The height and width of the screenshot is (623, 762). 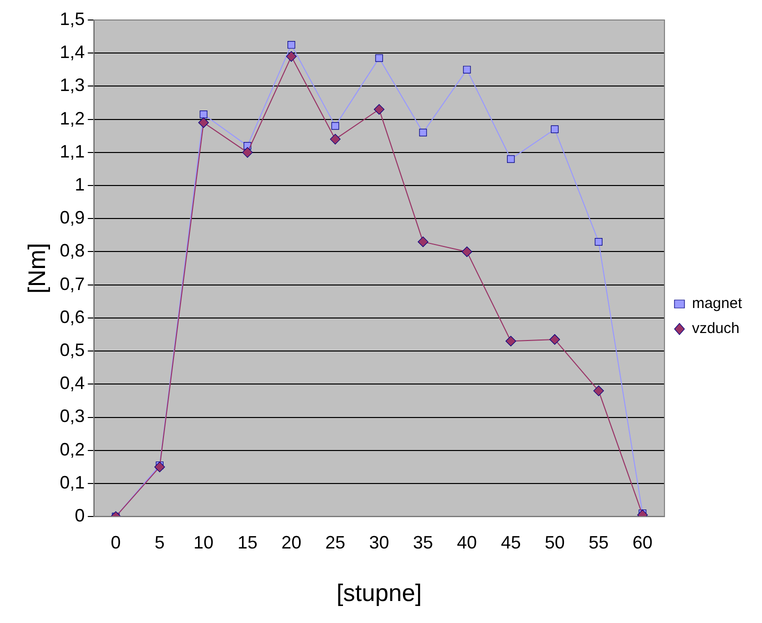 What do you see at coordinates (291, 542) in the screenshot?
I see `x-tick-label: 20` at bounding box center [291, 542].